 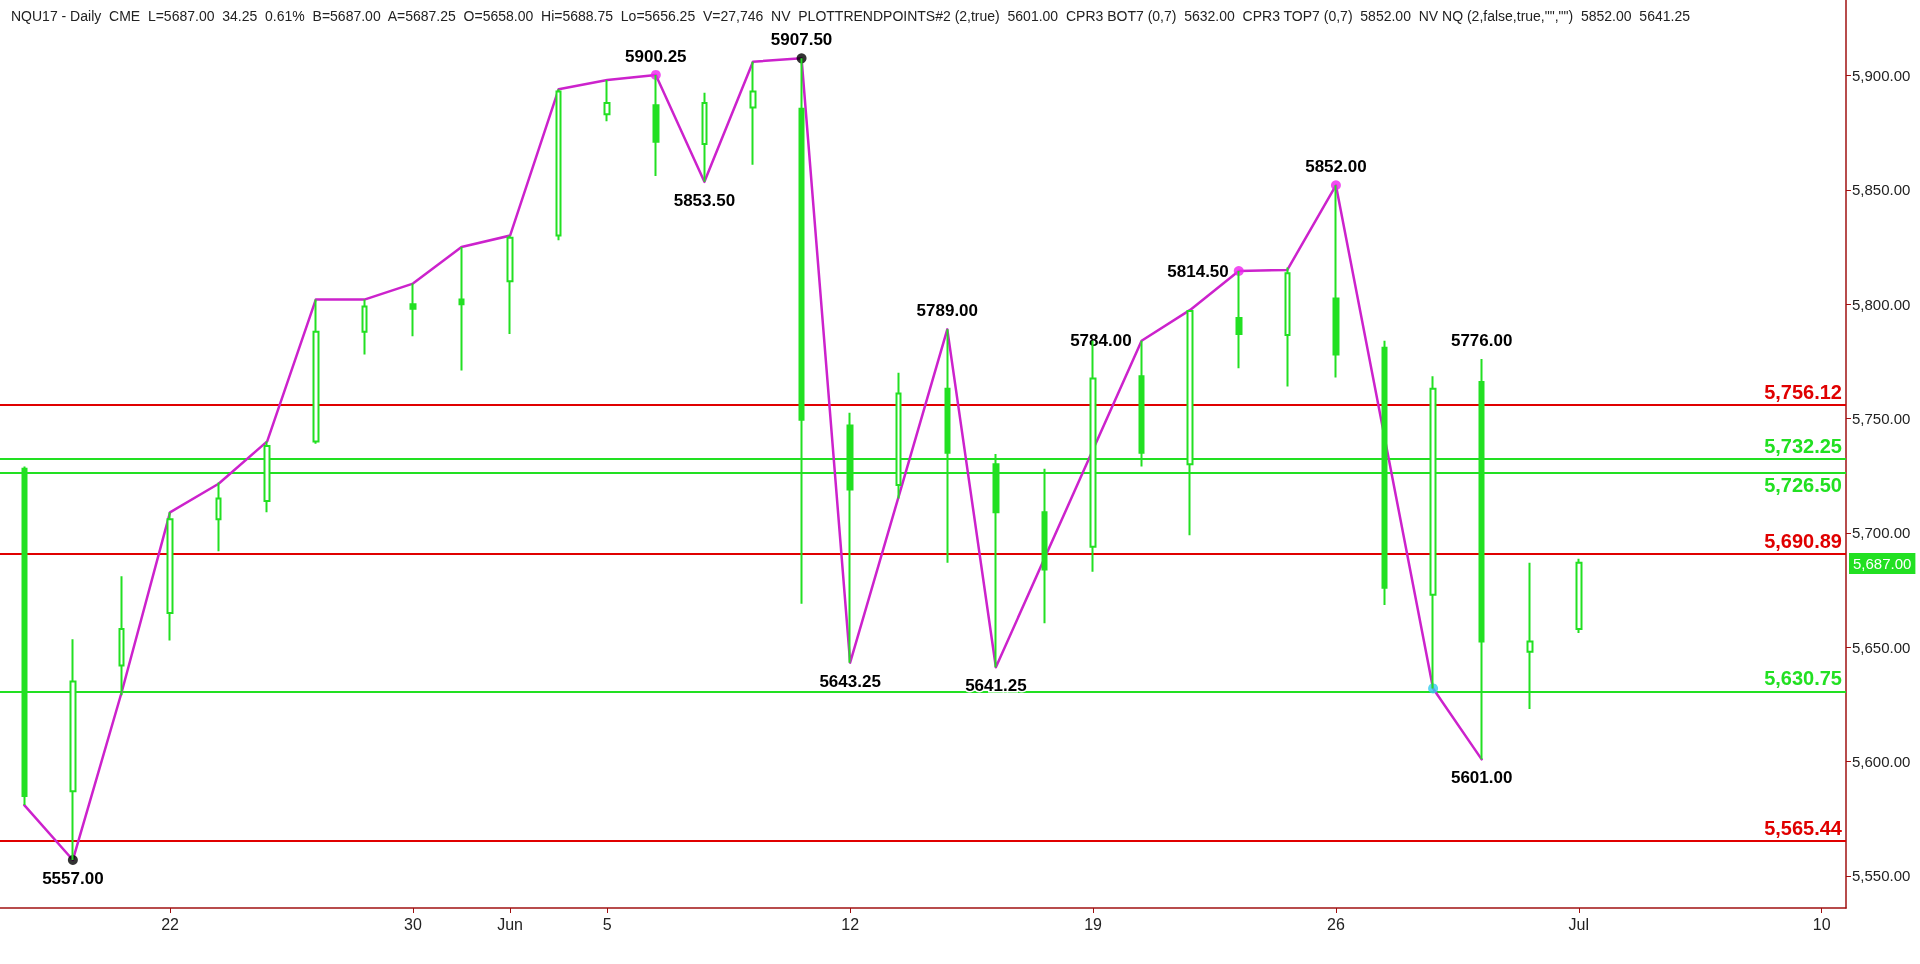 What do you see at coordinates (413, 924) in the screenshot?
I see `x-tick-label: 30` at bounding box center [413, 924].